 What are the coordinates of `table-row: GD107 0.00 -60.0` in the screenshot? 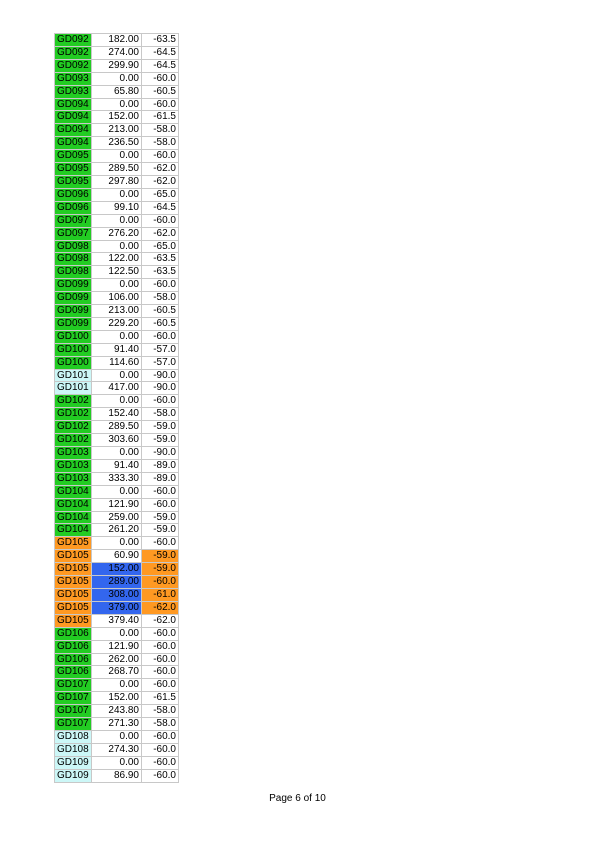 It's located at (117, 685).